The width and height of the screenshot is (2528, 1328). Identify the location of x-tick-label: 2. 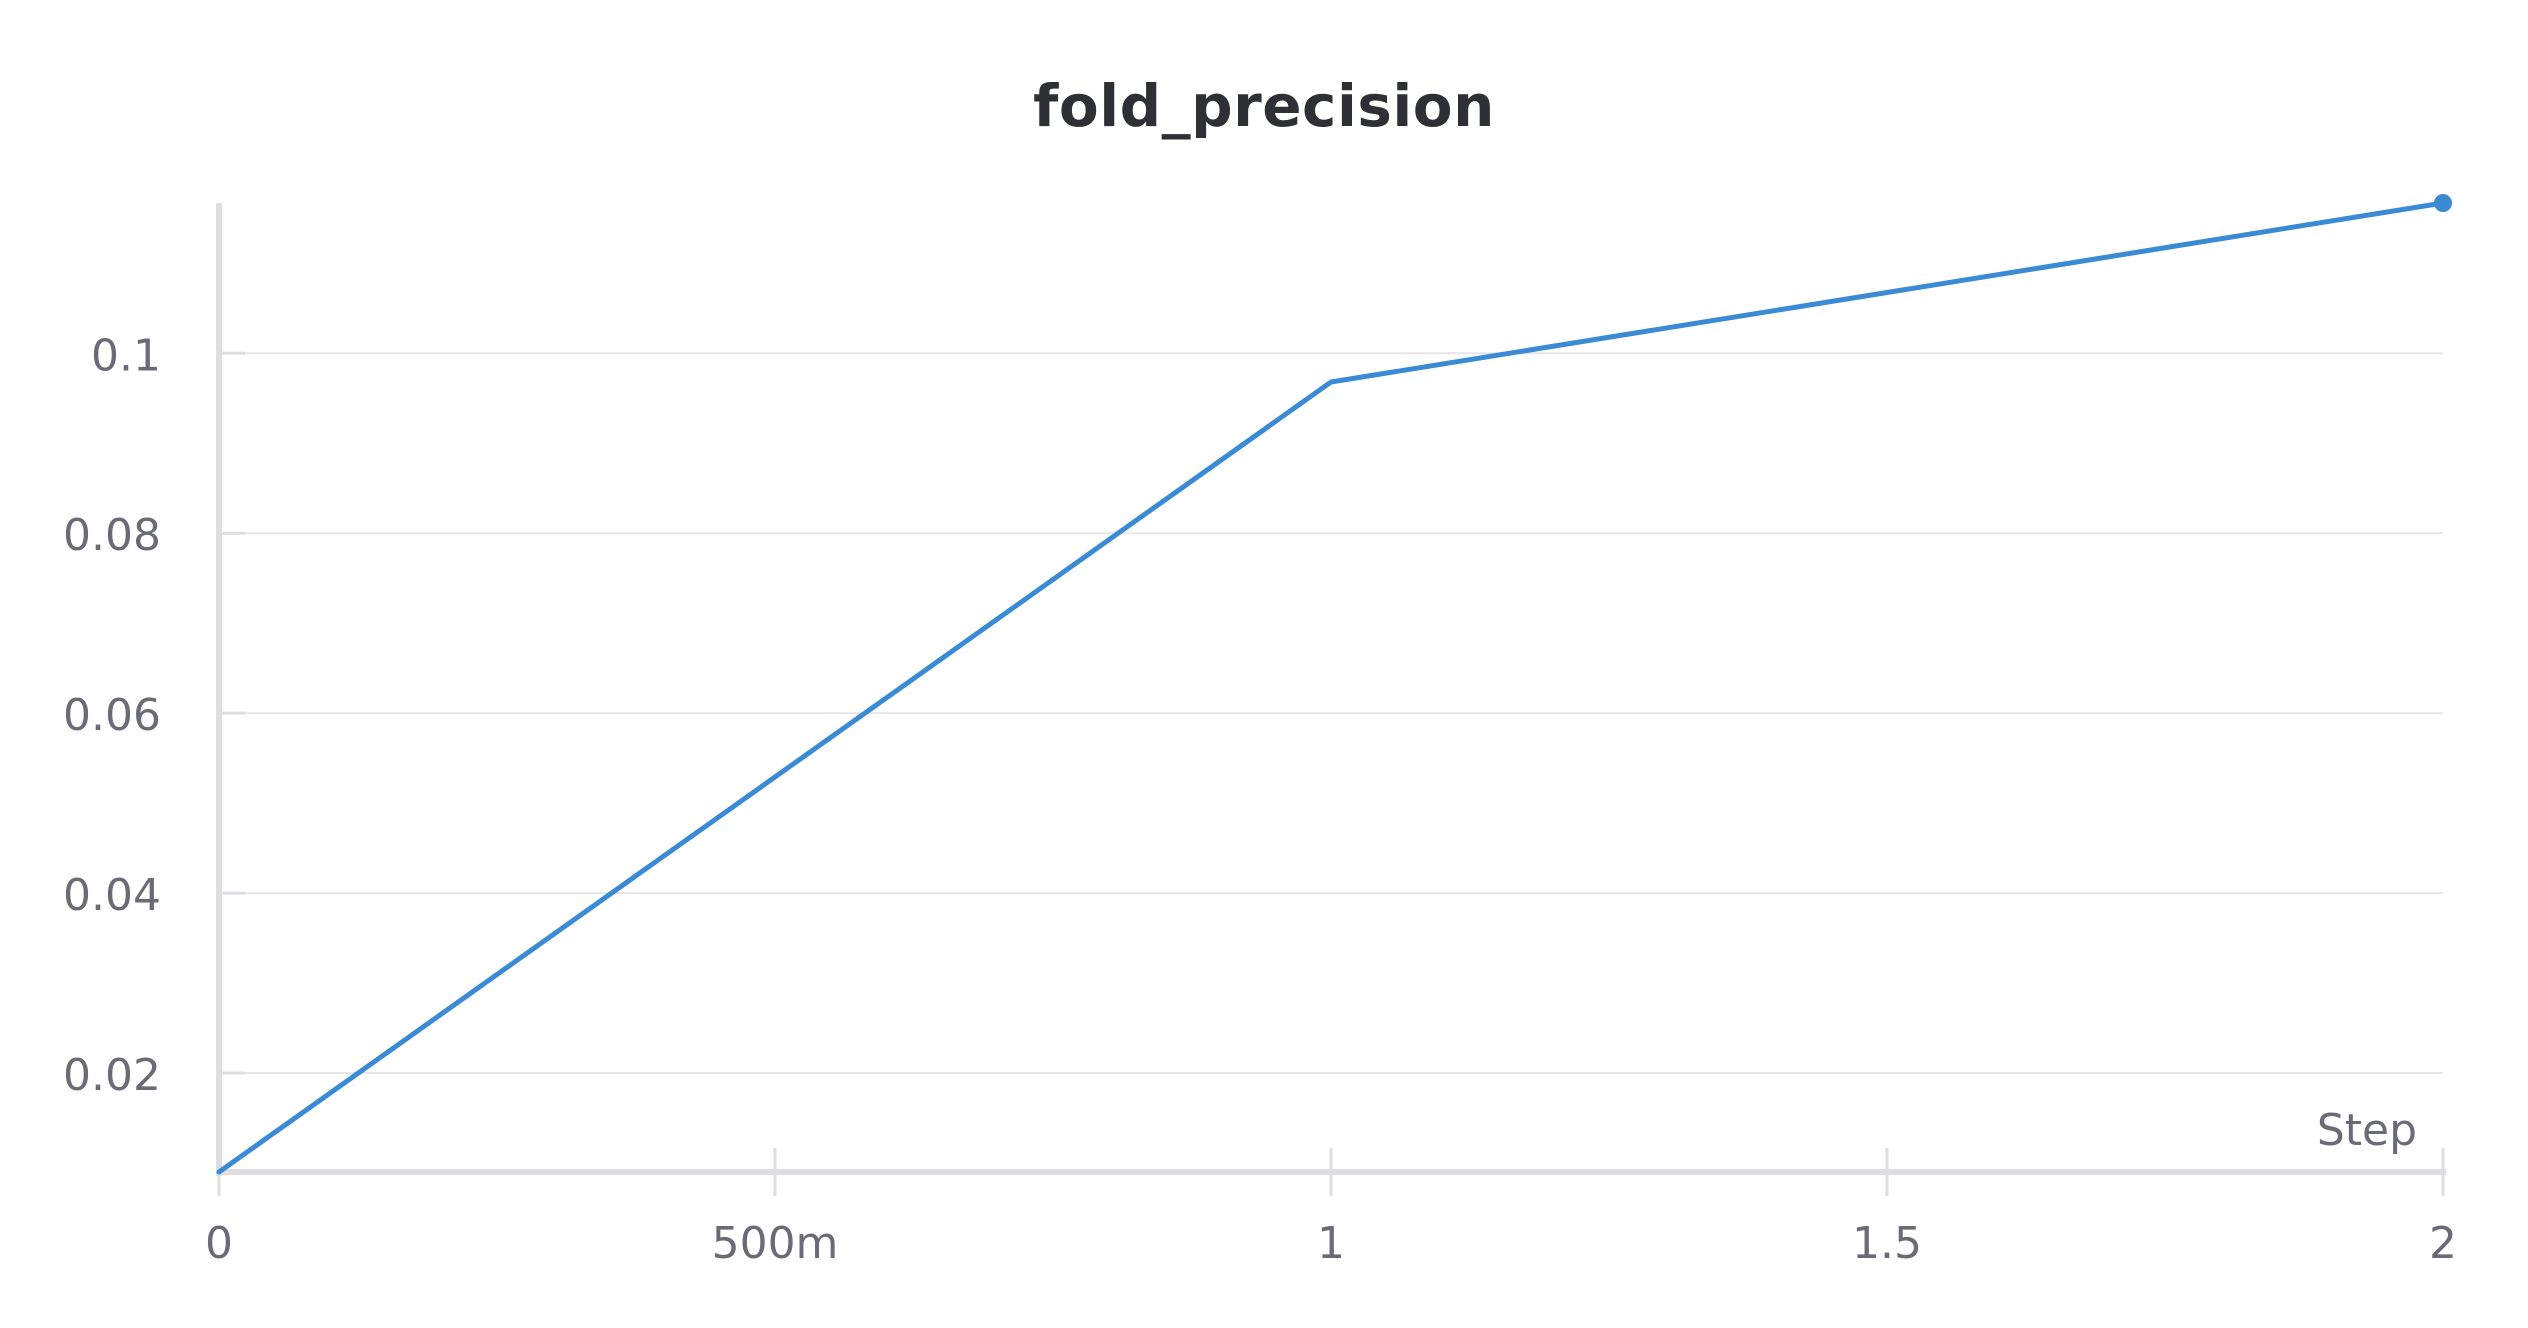
(2443, 1243).